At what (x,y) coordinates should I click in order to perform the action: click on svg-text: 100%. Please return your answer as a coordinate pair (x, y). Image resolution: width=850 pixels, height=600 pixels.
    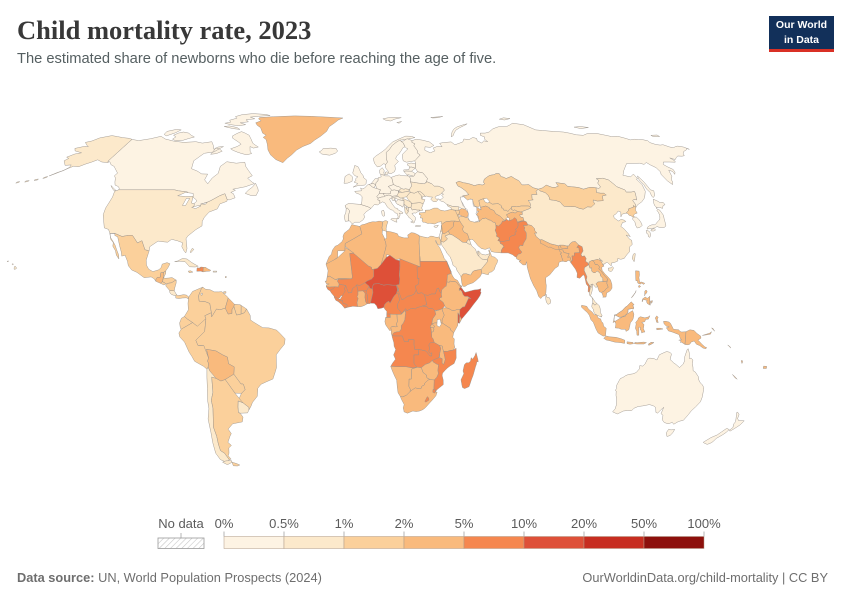
    Looking at the image, I should click on (704, 523).